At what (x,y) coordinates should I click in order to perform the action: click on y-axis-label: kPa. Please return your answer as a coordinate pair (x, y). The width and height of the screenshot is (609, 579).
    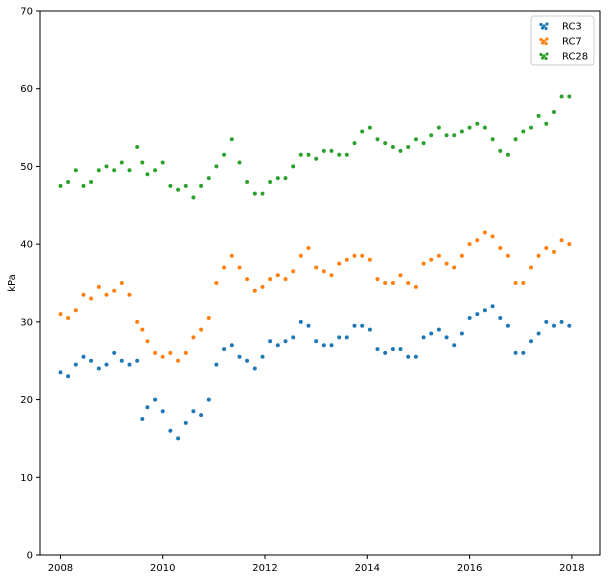
    Looking at the image, I should click on (12, 283).